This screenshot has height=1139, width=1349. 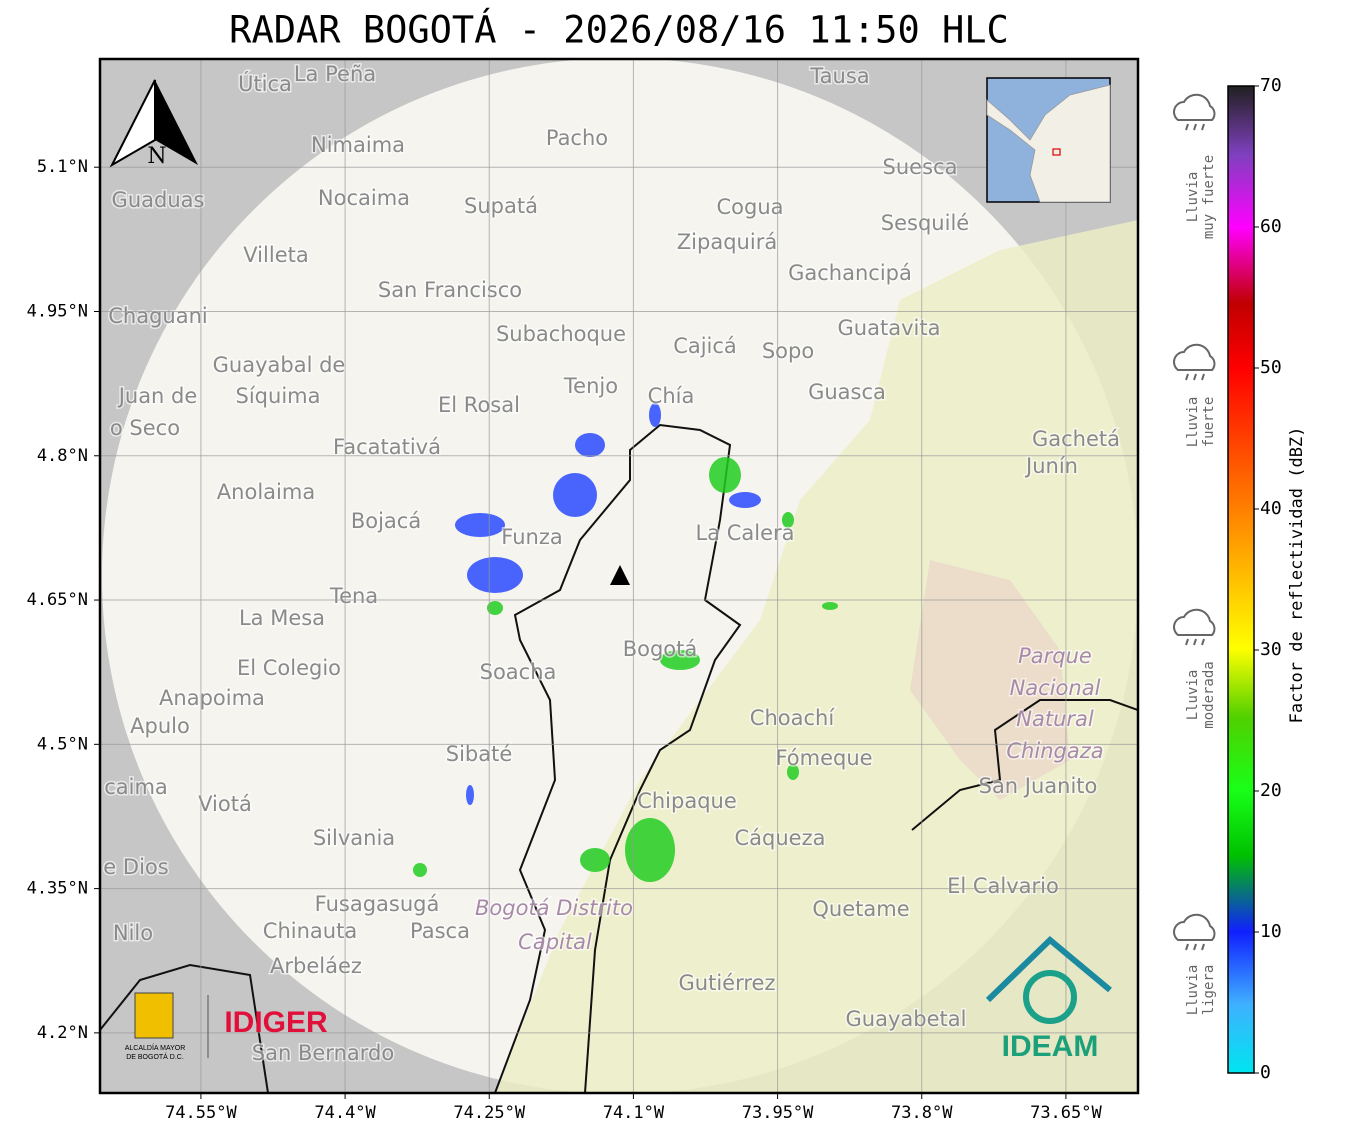 I want to click on colorbar-ticks: 0 10 20 30 40 50 60 70, so click(x=1268, y=579).